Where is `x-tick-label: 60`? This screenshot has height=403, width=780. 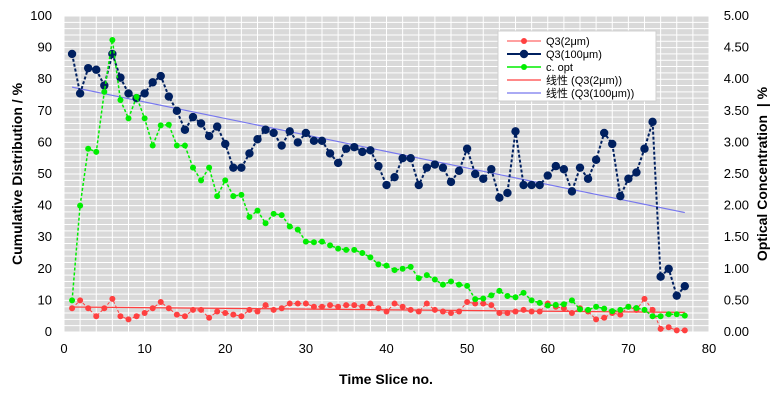 x-tick-label: 60 is located at coordinates (548, 348).